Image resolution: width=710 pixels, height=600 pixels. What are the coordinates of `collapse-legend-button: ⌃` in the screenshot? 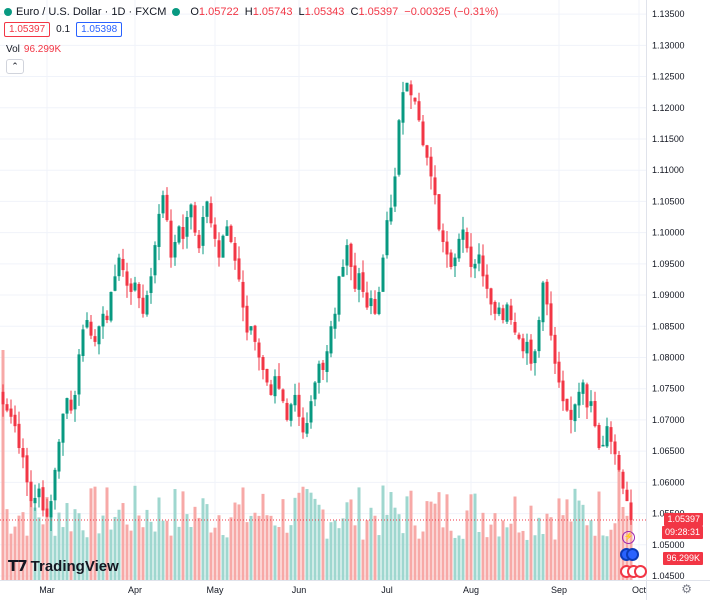 It's located at (15, 66).